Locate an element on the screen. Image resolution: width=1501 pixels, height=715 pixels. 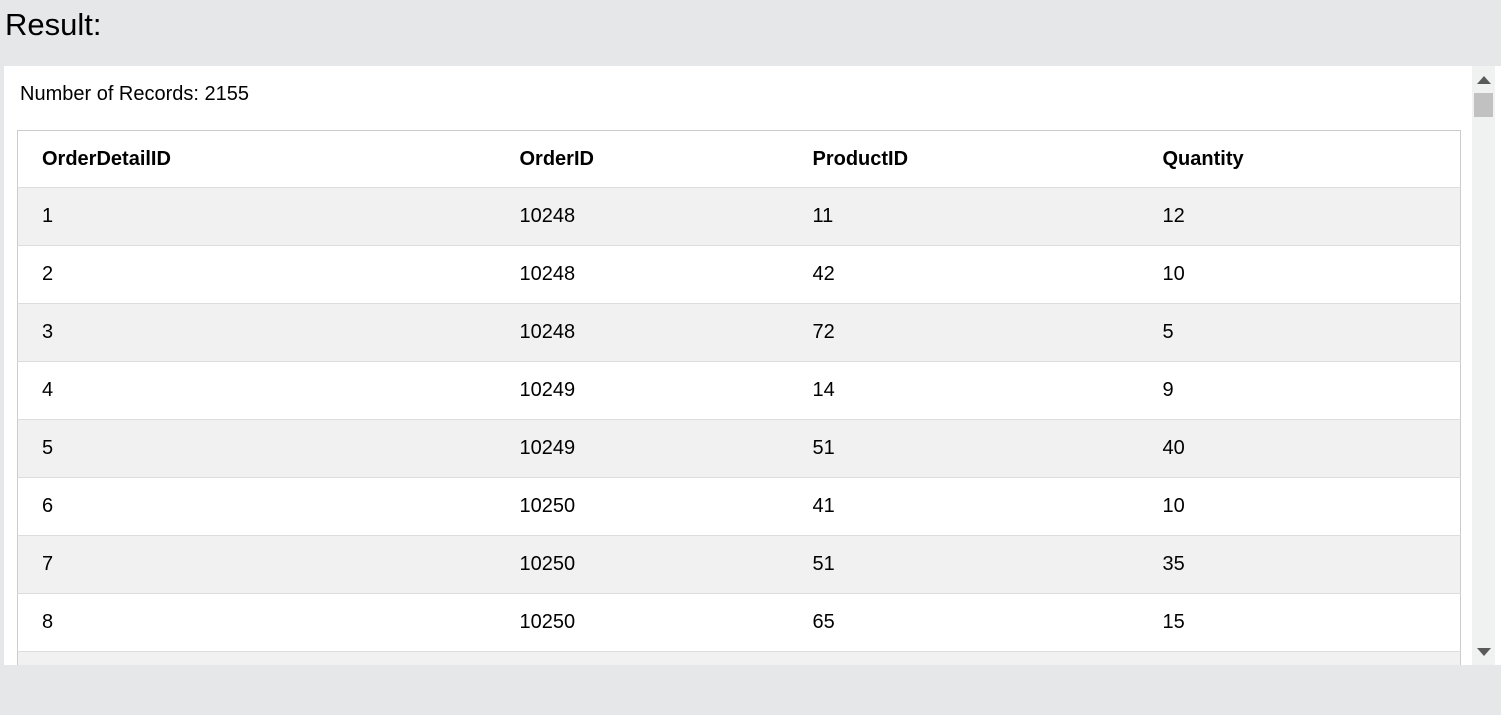
table-cell: 12 is located at coordinates (1299, 216).